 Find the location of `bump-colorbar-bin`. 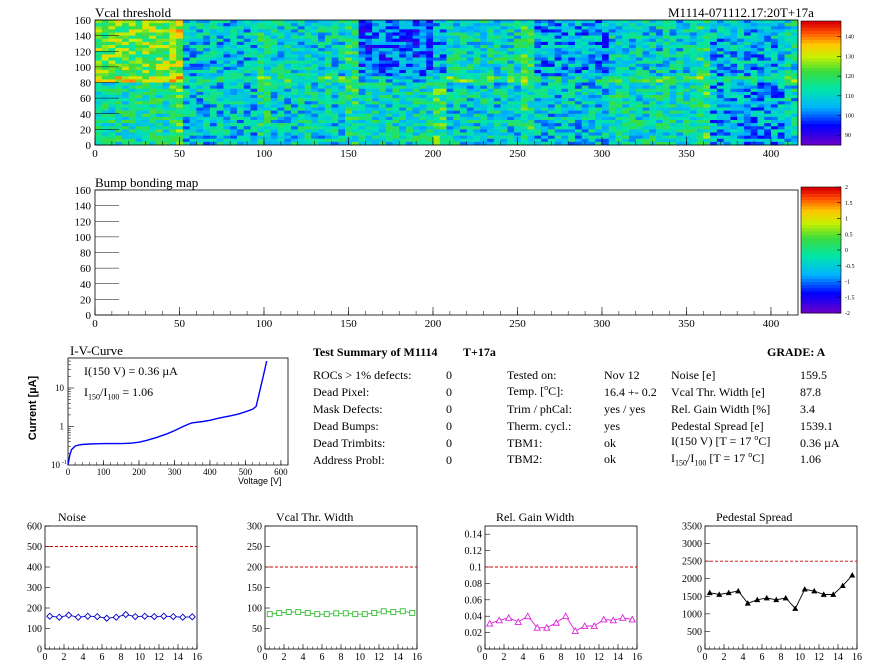

bump-colorbar-bin is located at coordinates (821, 280).